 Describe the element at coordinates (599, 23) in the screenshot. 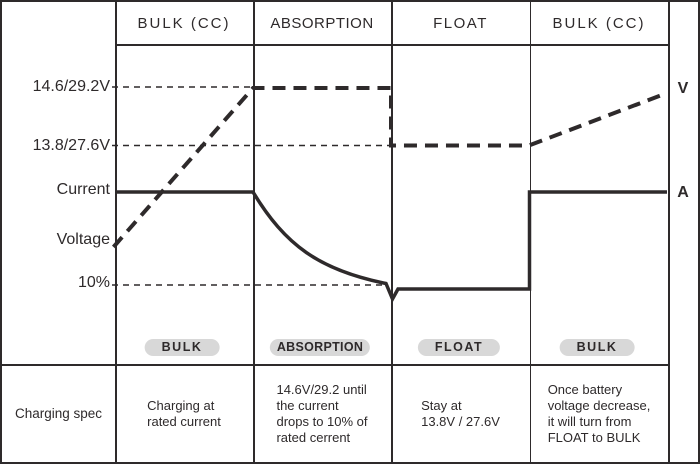

I see `stage-header-bulk-2: BULK (CC)` at that location.